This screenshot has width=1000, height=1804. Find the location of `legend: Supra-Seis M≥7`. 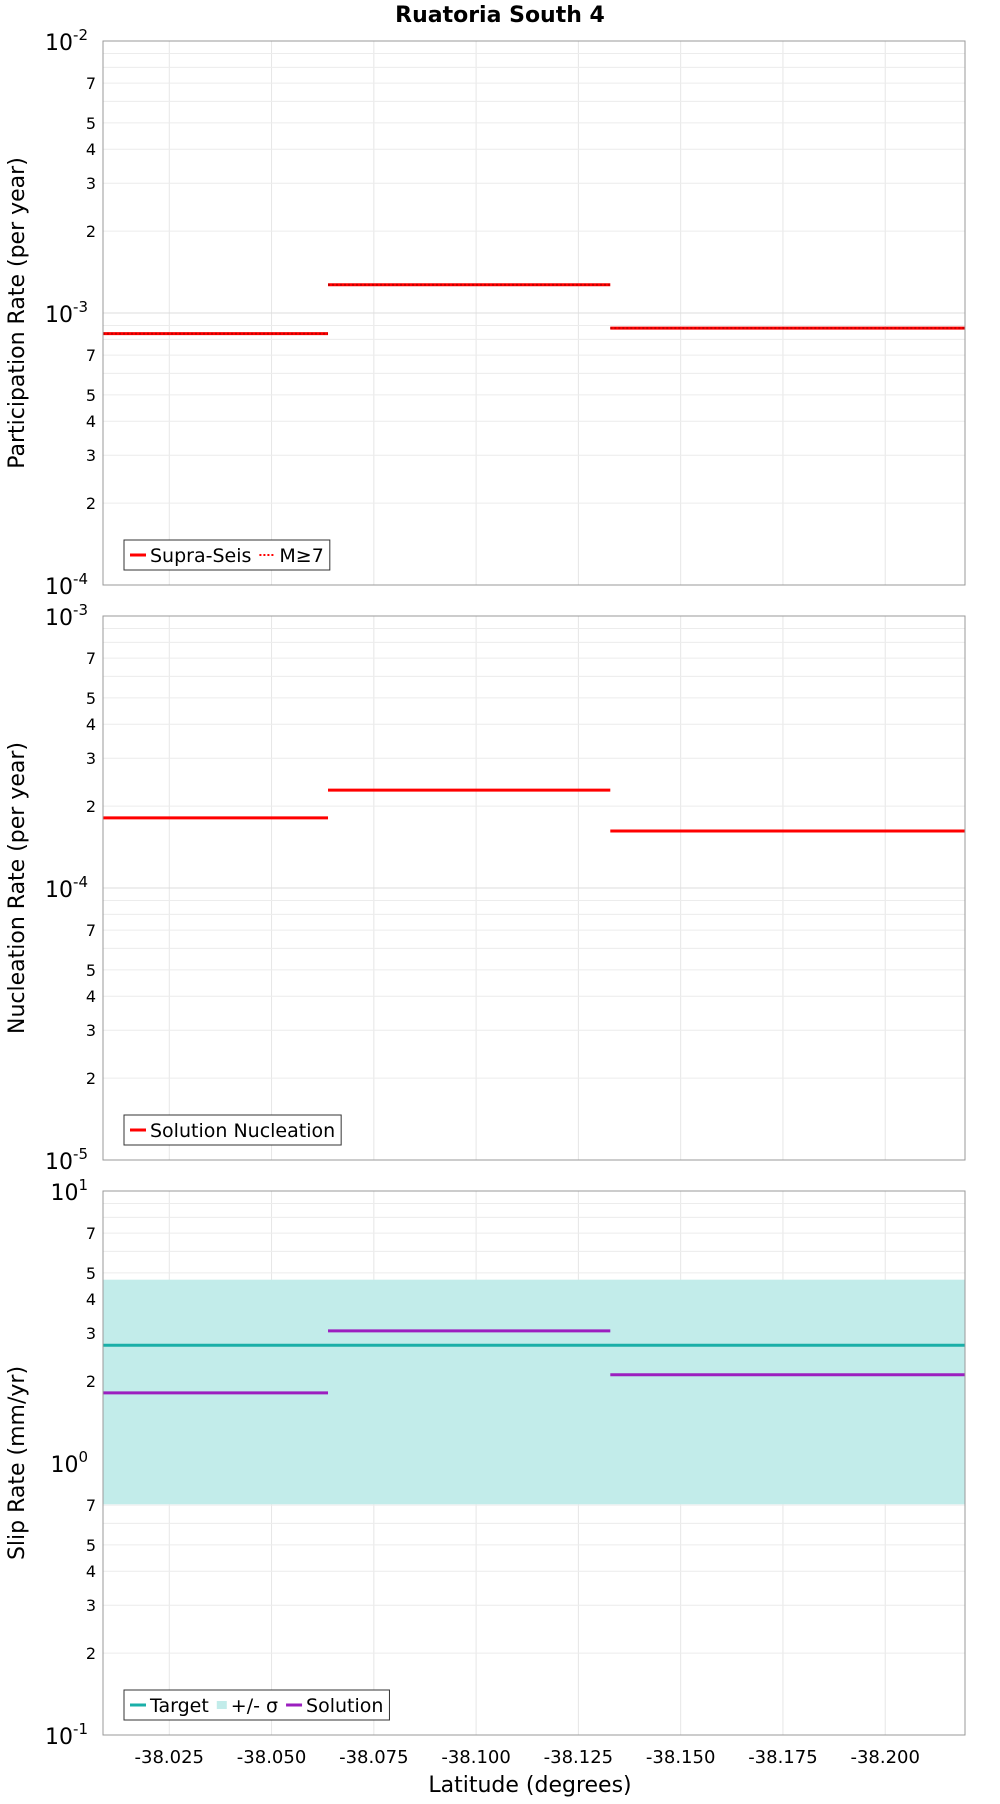

legend: Supra-Seis M≥7 is located at coordinates (227, 555).